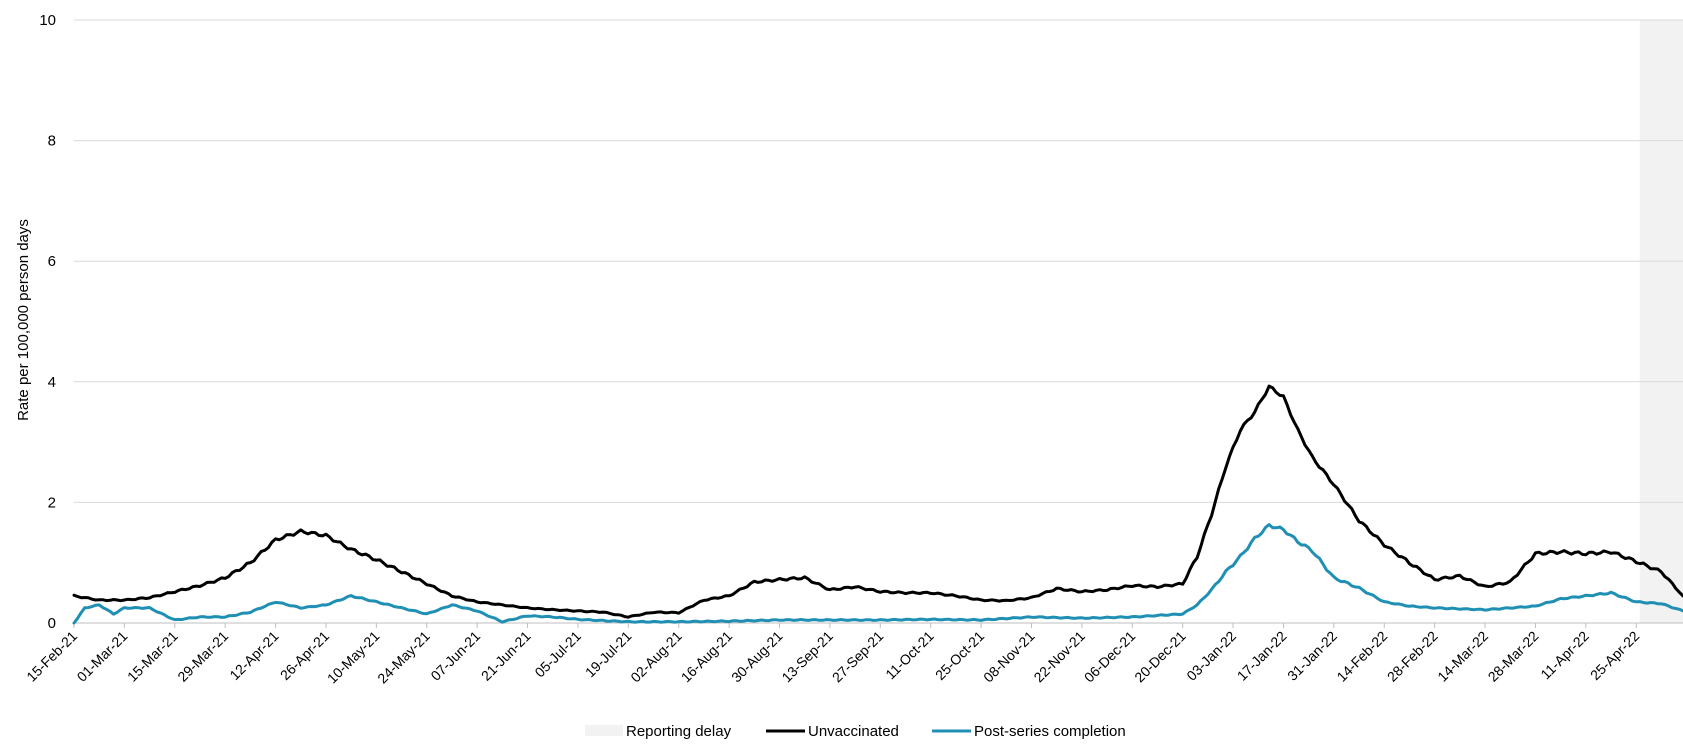 The height and width of the screenshot is (745, 1683). I want to click on y-tick-label: 8, so click(52, 141).